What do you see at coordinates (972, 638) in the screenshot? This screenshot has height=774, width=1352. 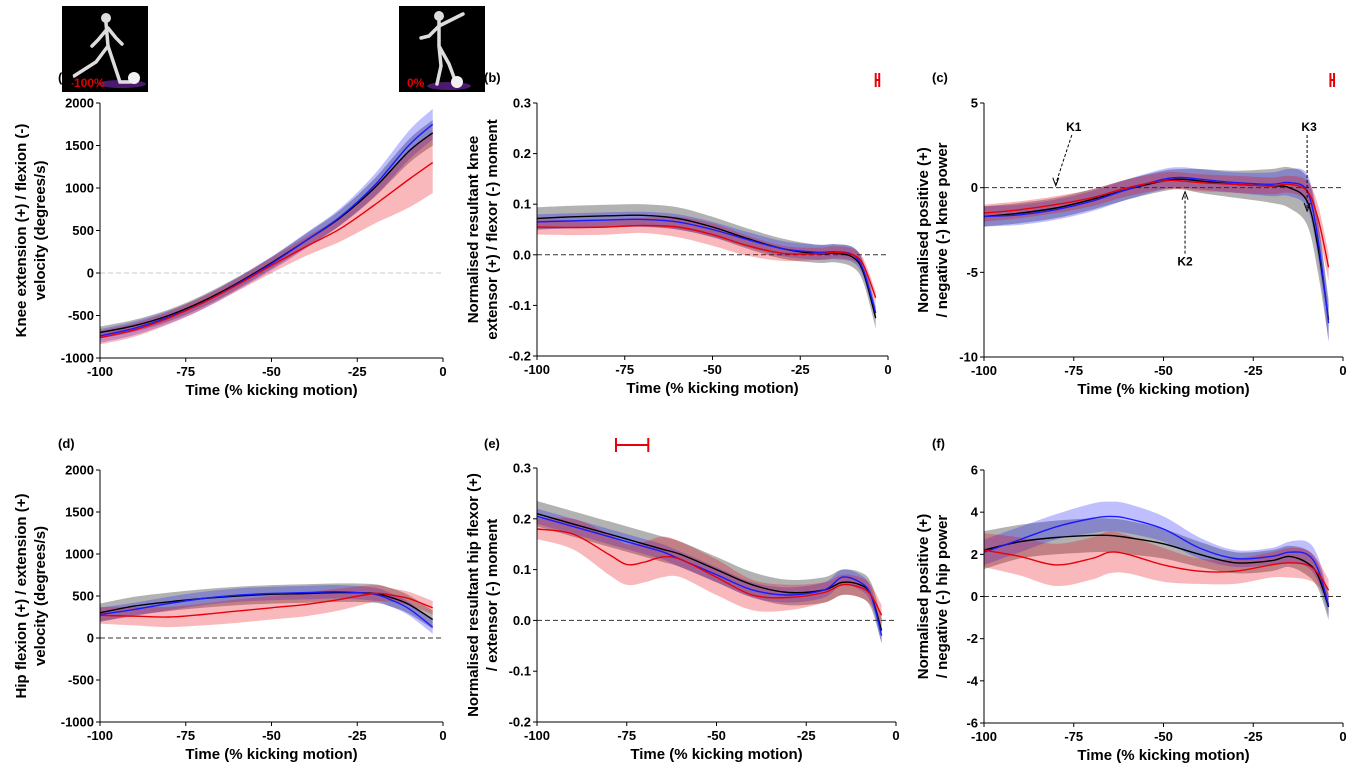 I see `y-tick-label: -2` at bounding box center [972, 638].